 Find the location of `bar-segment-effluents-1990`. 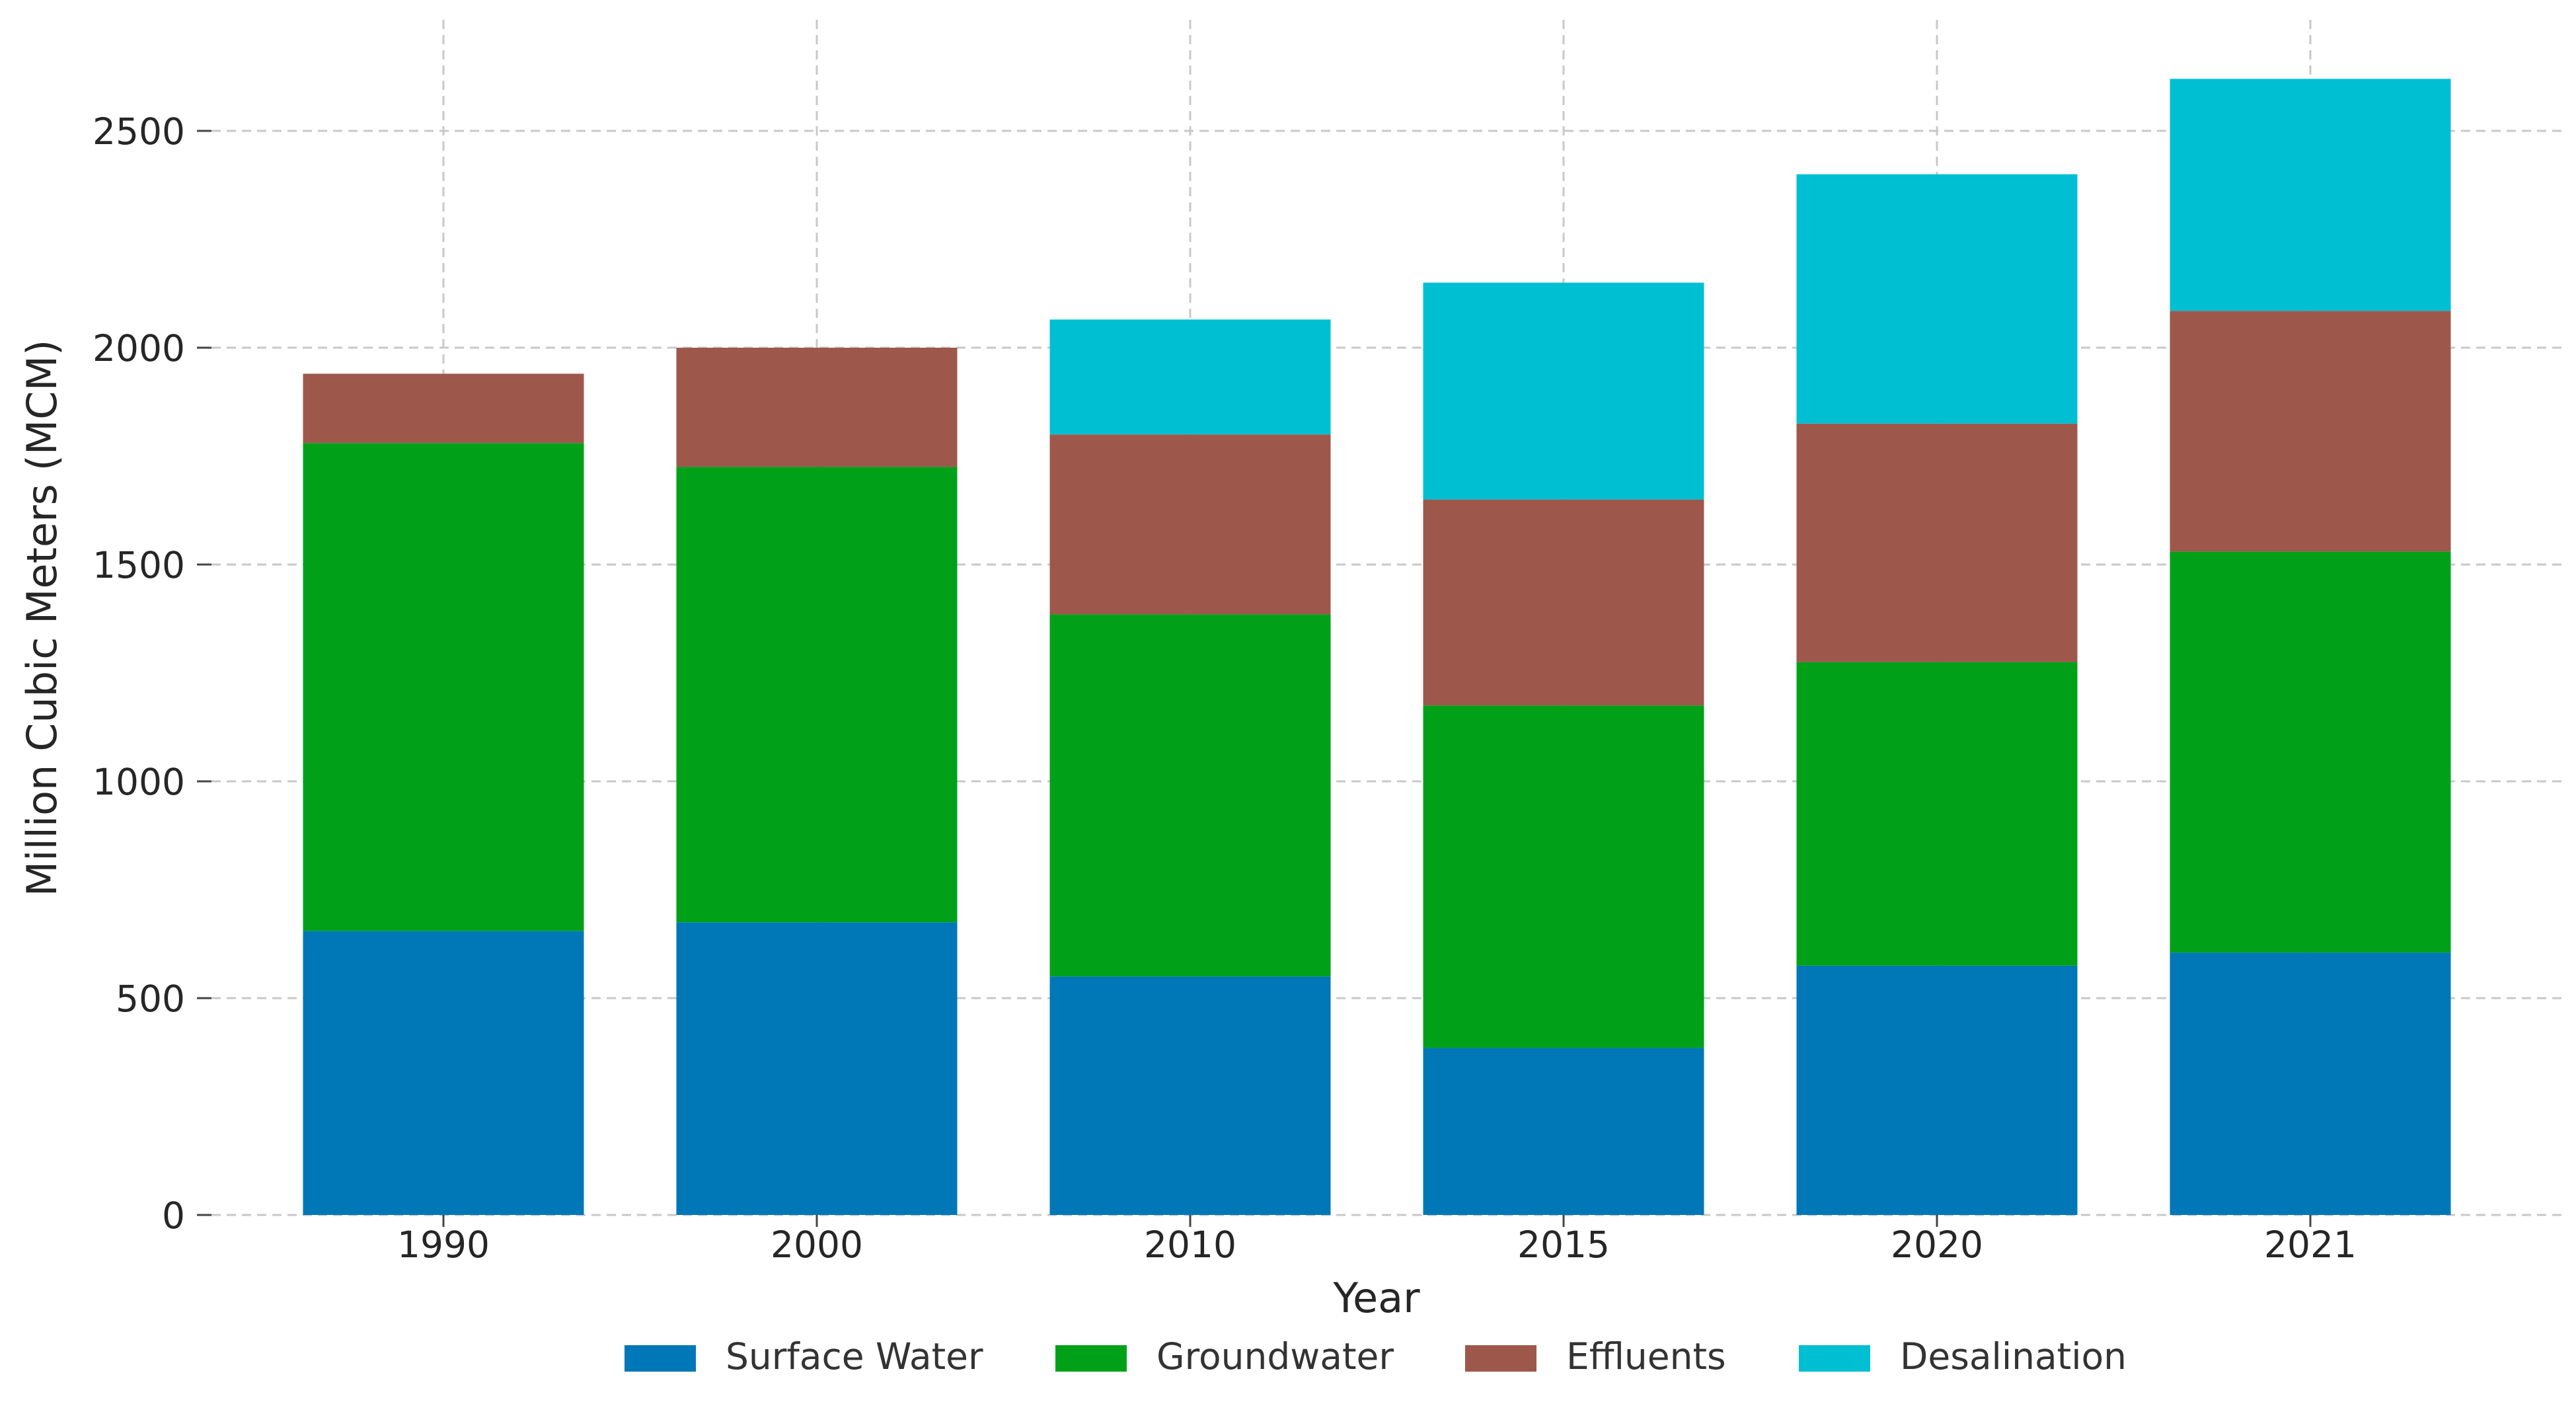

bar-segment-effluents-1990 is located at coordinates (443, 408).